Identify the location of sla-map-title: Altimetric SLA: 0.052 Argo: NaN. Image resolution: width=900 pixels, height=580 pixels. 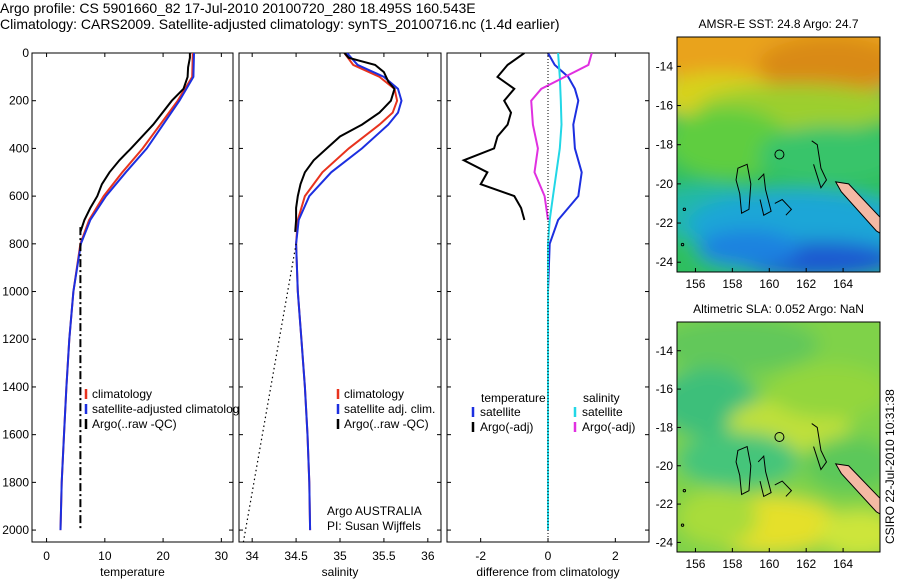
(778, 309).